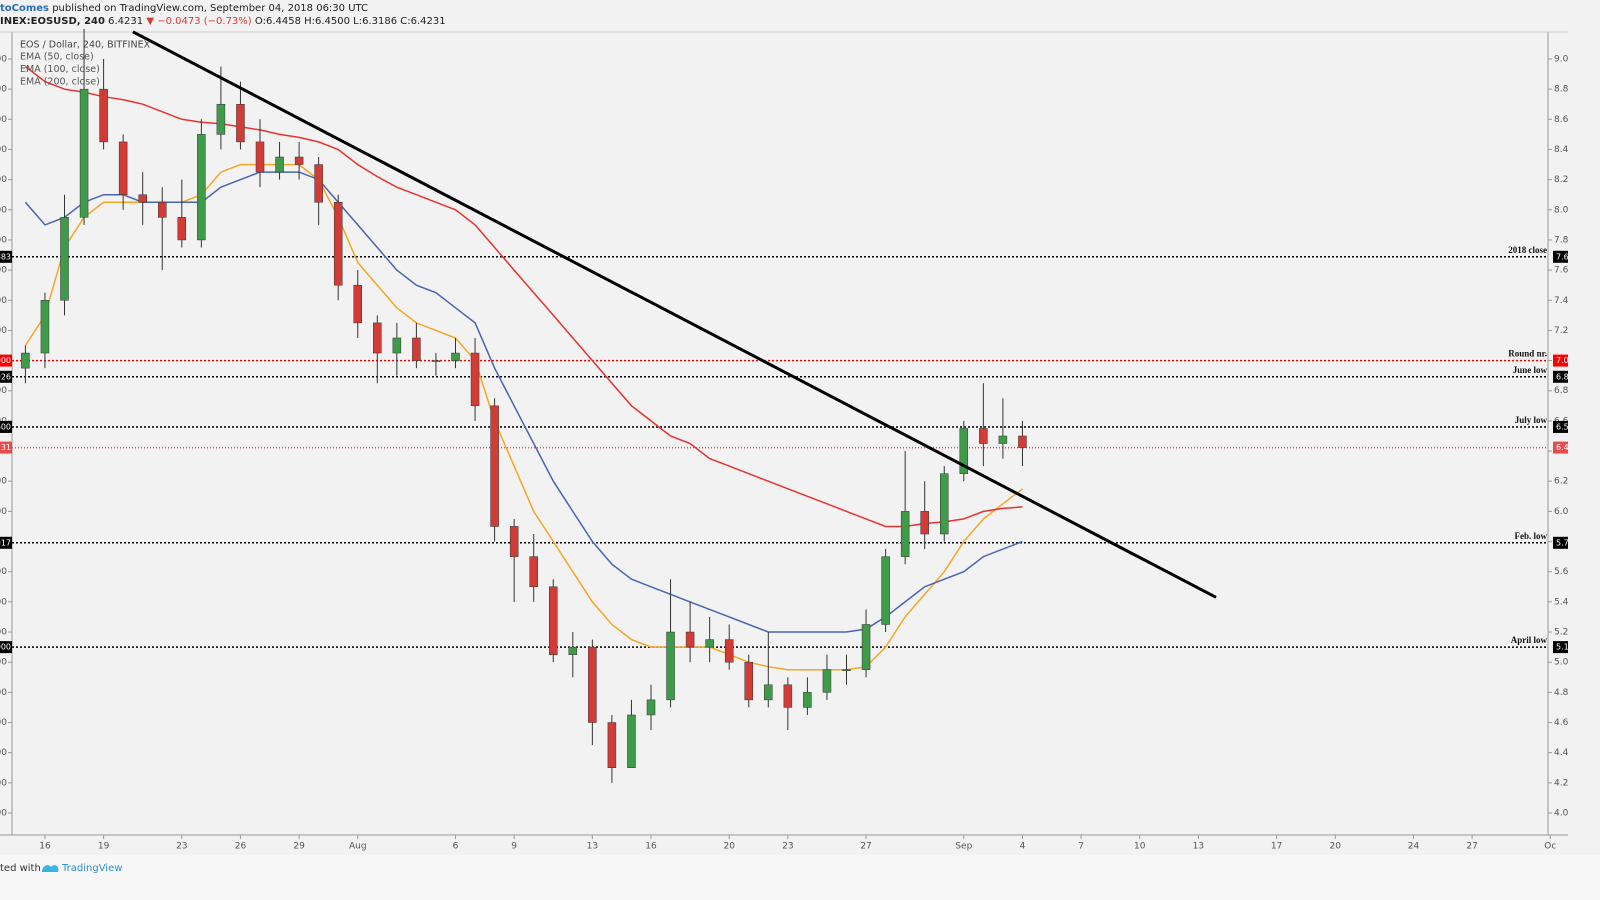  What do you see at coordinates (91, 868) in the screenshot?
I see `footer-brand: TradingView` at bounding box center [91, 868].